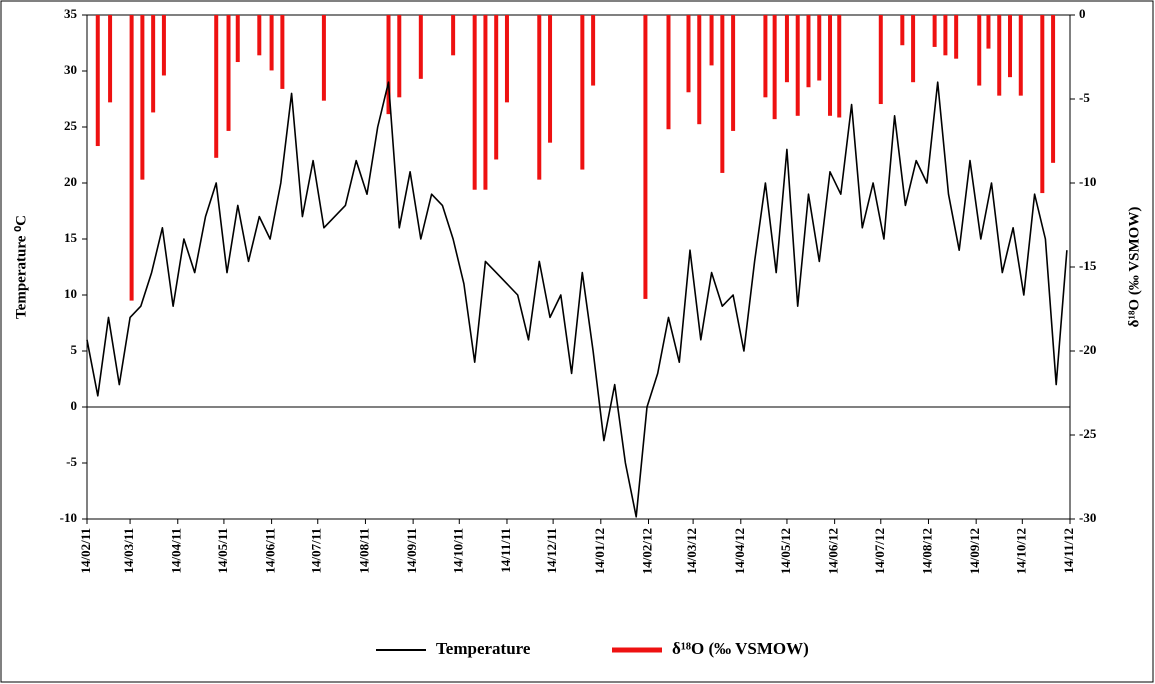 This screenshot has width=1155, height=684. I want to click on y2-tick-label: 0, so click(1082, 13).